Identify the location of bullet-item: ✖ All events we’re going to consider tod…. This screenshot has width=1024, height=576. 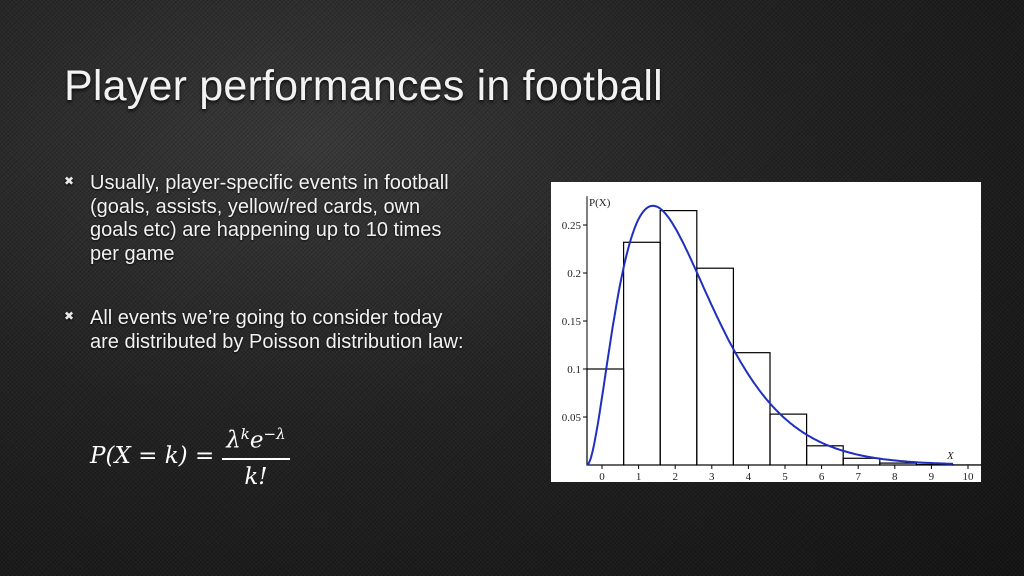
(264, 330).